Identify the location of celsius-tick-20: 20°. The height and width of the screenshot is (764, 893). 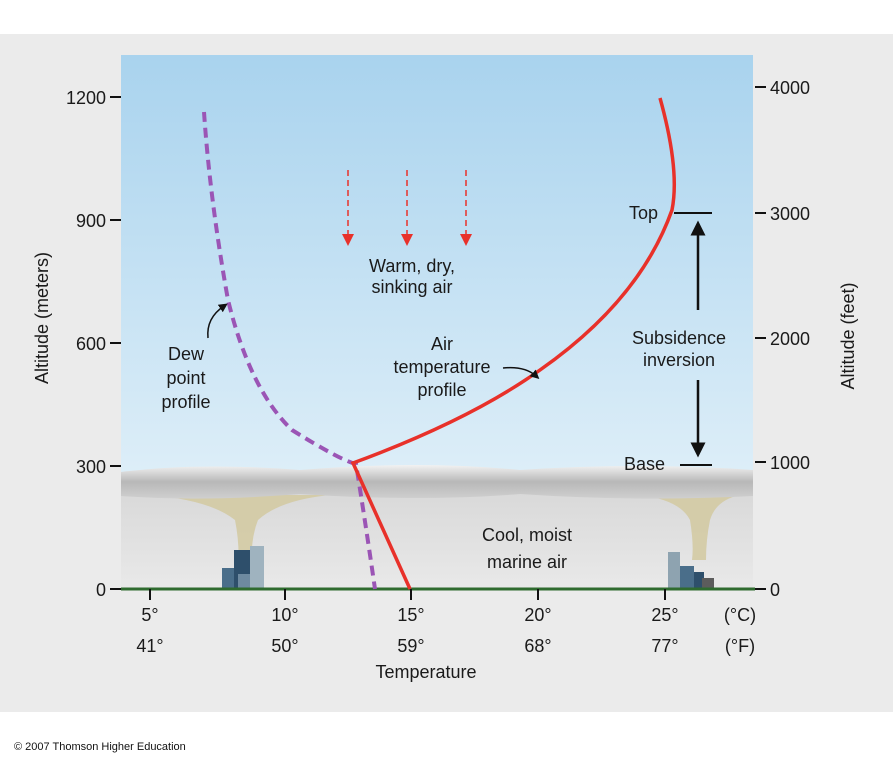
(537, 615).